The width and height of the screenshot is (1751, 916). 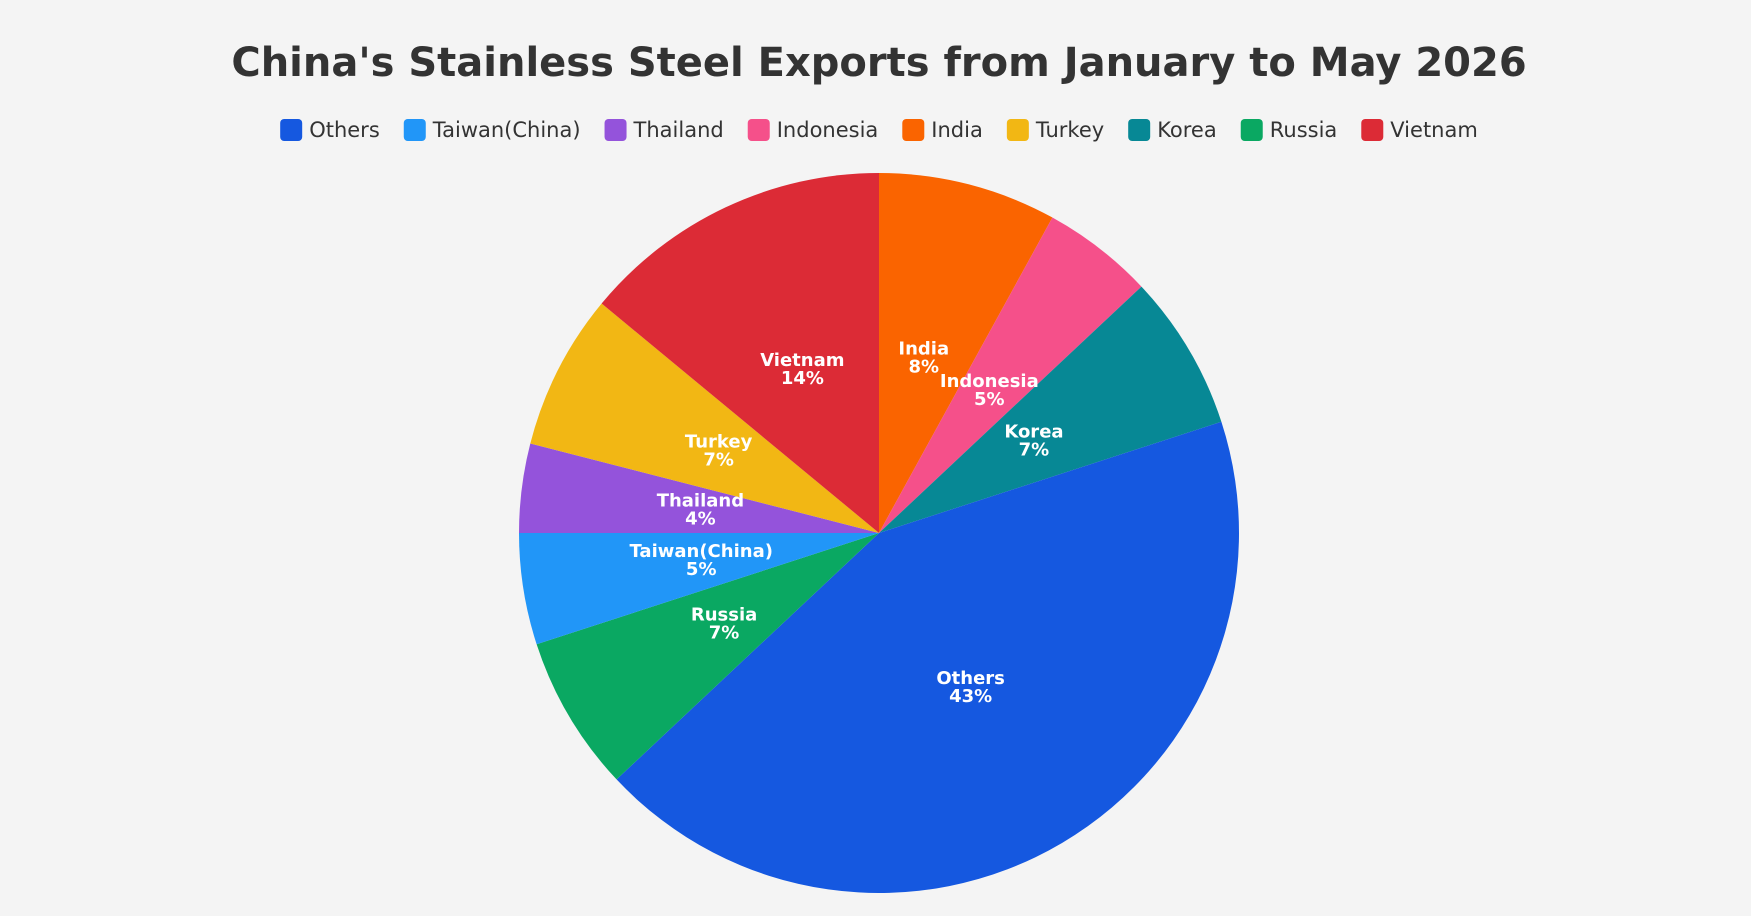 I want to click on slice-label: Turkey, so click(x=719, y=441).